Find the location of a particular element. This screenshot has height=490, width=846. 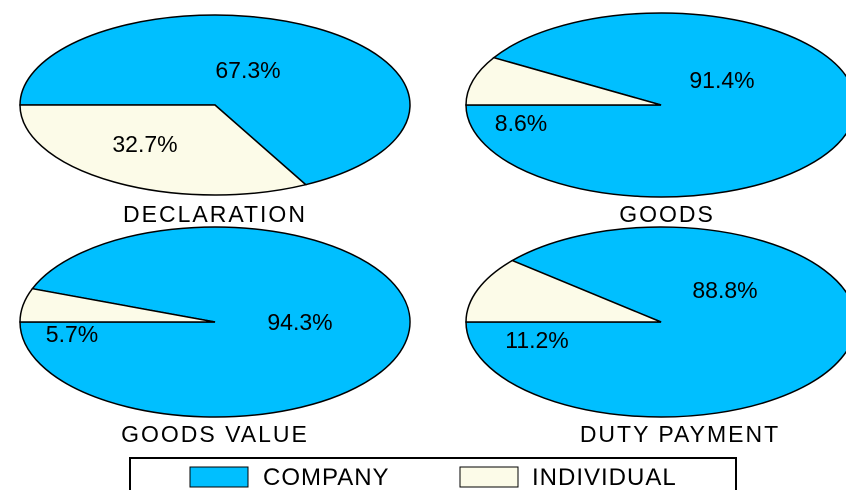

slice-individual-goods-value is located at coordinates (117, 305).